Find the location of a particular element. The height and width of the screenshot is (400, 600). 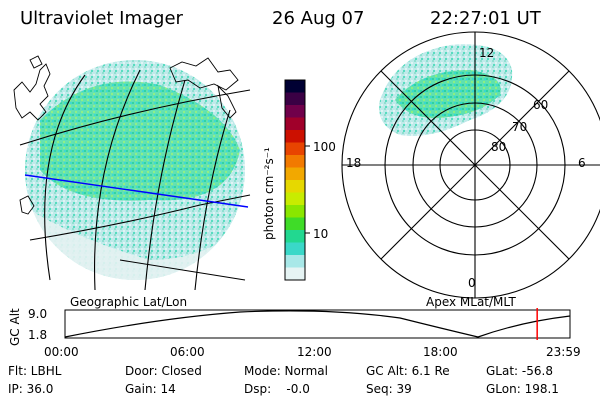

lat-label-70: 70 is located at coordinates (520, 127).